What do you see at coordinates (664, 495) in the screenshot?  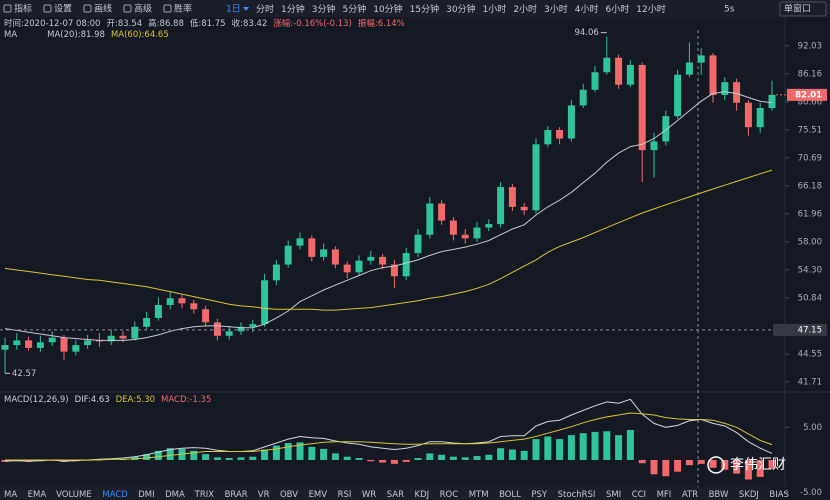 I see `indicator-tab: MFI` at bounding box center [664, 495].